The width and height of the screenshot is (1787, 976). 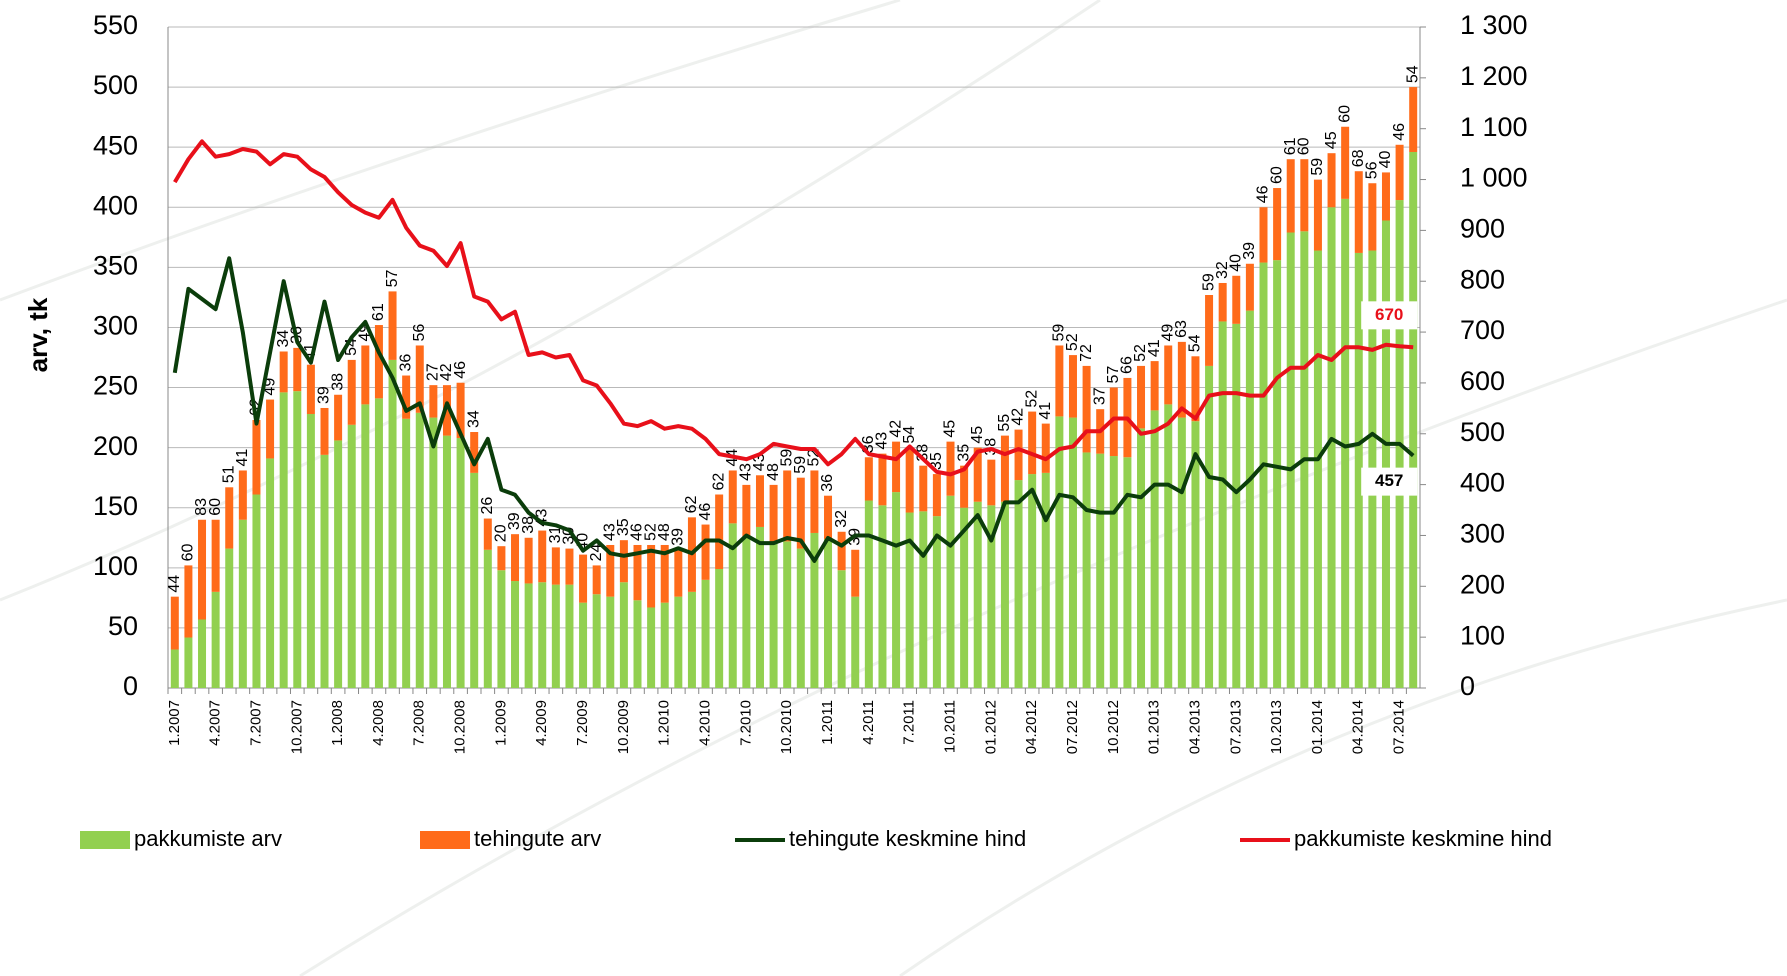 I want to click on x-tick-label: 4.2009, so click(x=541, y=723).